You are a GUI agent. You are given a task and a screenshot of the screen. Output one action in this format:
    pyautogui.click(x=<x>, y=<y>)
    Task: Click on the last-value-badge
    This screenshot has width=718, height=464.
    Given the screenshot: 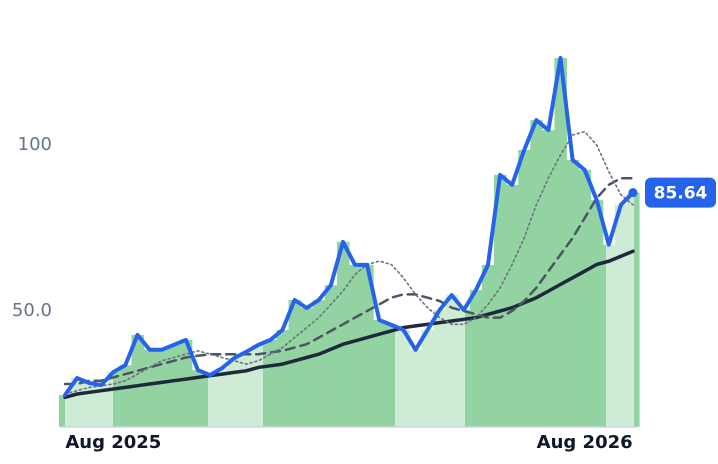 What is the action you would take?
    pyautogui.click(x=680, y=192)
    